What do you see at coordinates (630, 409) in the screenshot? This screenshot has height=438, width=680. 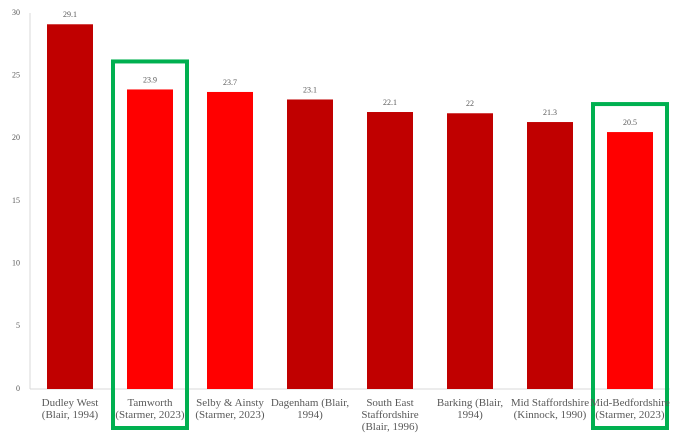 I see `x-tick-label: Mid-Bedfordshire (Starmer, 2023)` at bounding box center [630, 409].